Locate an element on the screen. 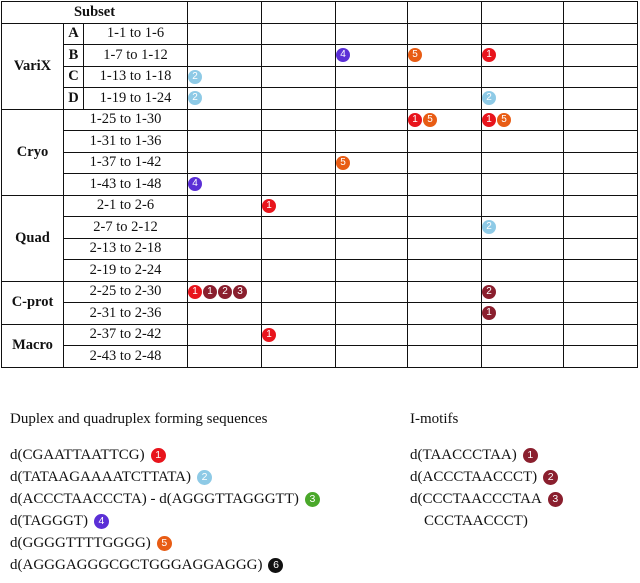 The image size is (640, 583). legend-item: d(GGGGTTTTGGGG) 5 is located at coordinates (165, 543).